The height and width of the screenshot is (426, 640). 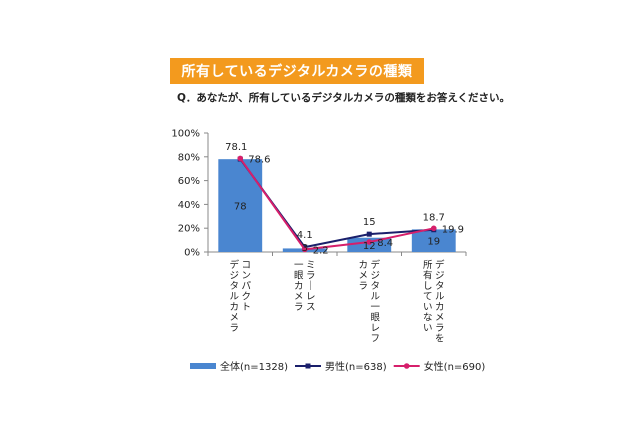 I want to click on x-category-label: パ, so click(x=246, y=286).